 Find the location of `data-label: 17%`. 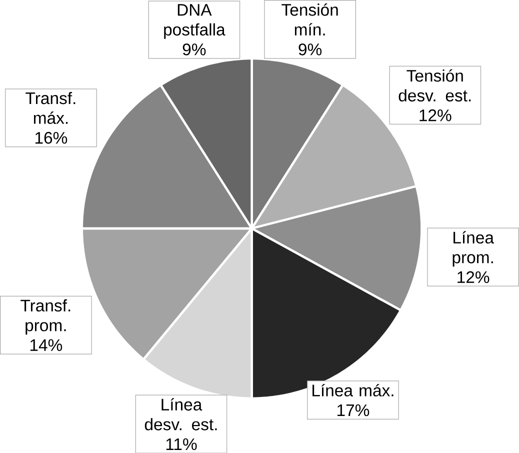

data-label: 17% is located at coordinates (354, 410).